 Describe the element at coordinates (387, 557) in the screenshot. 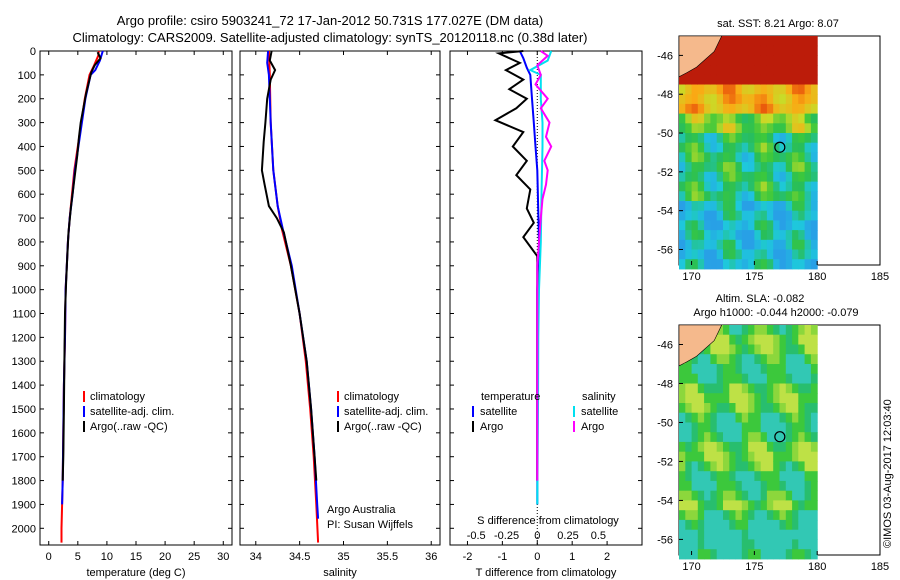

I see `x-tick-label: 35.5` at that location.